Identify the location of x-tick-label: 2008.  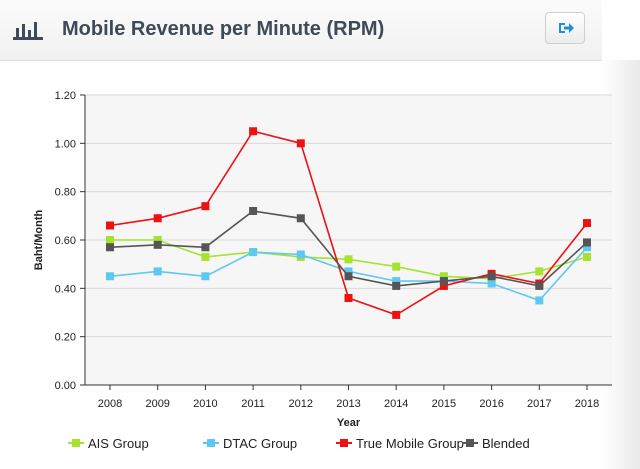
(110, 404).